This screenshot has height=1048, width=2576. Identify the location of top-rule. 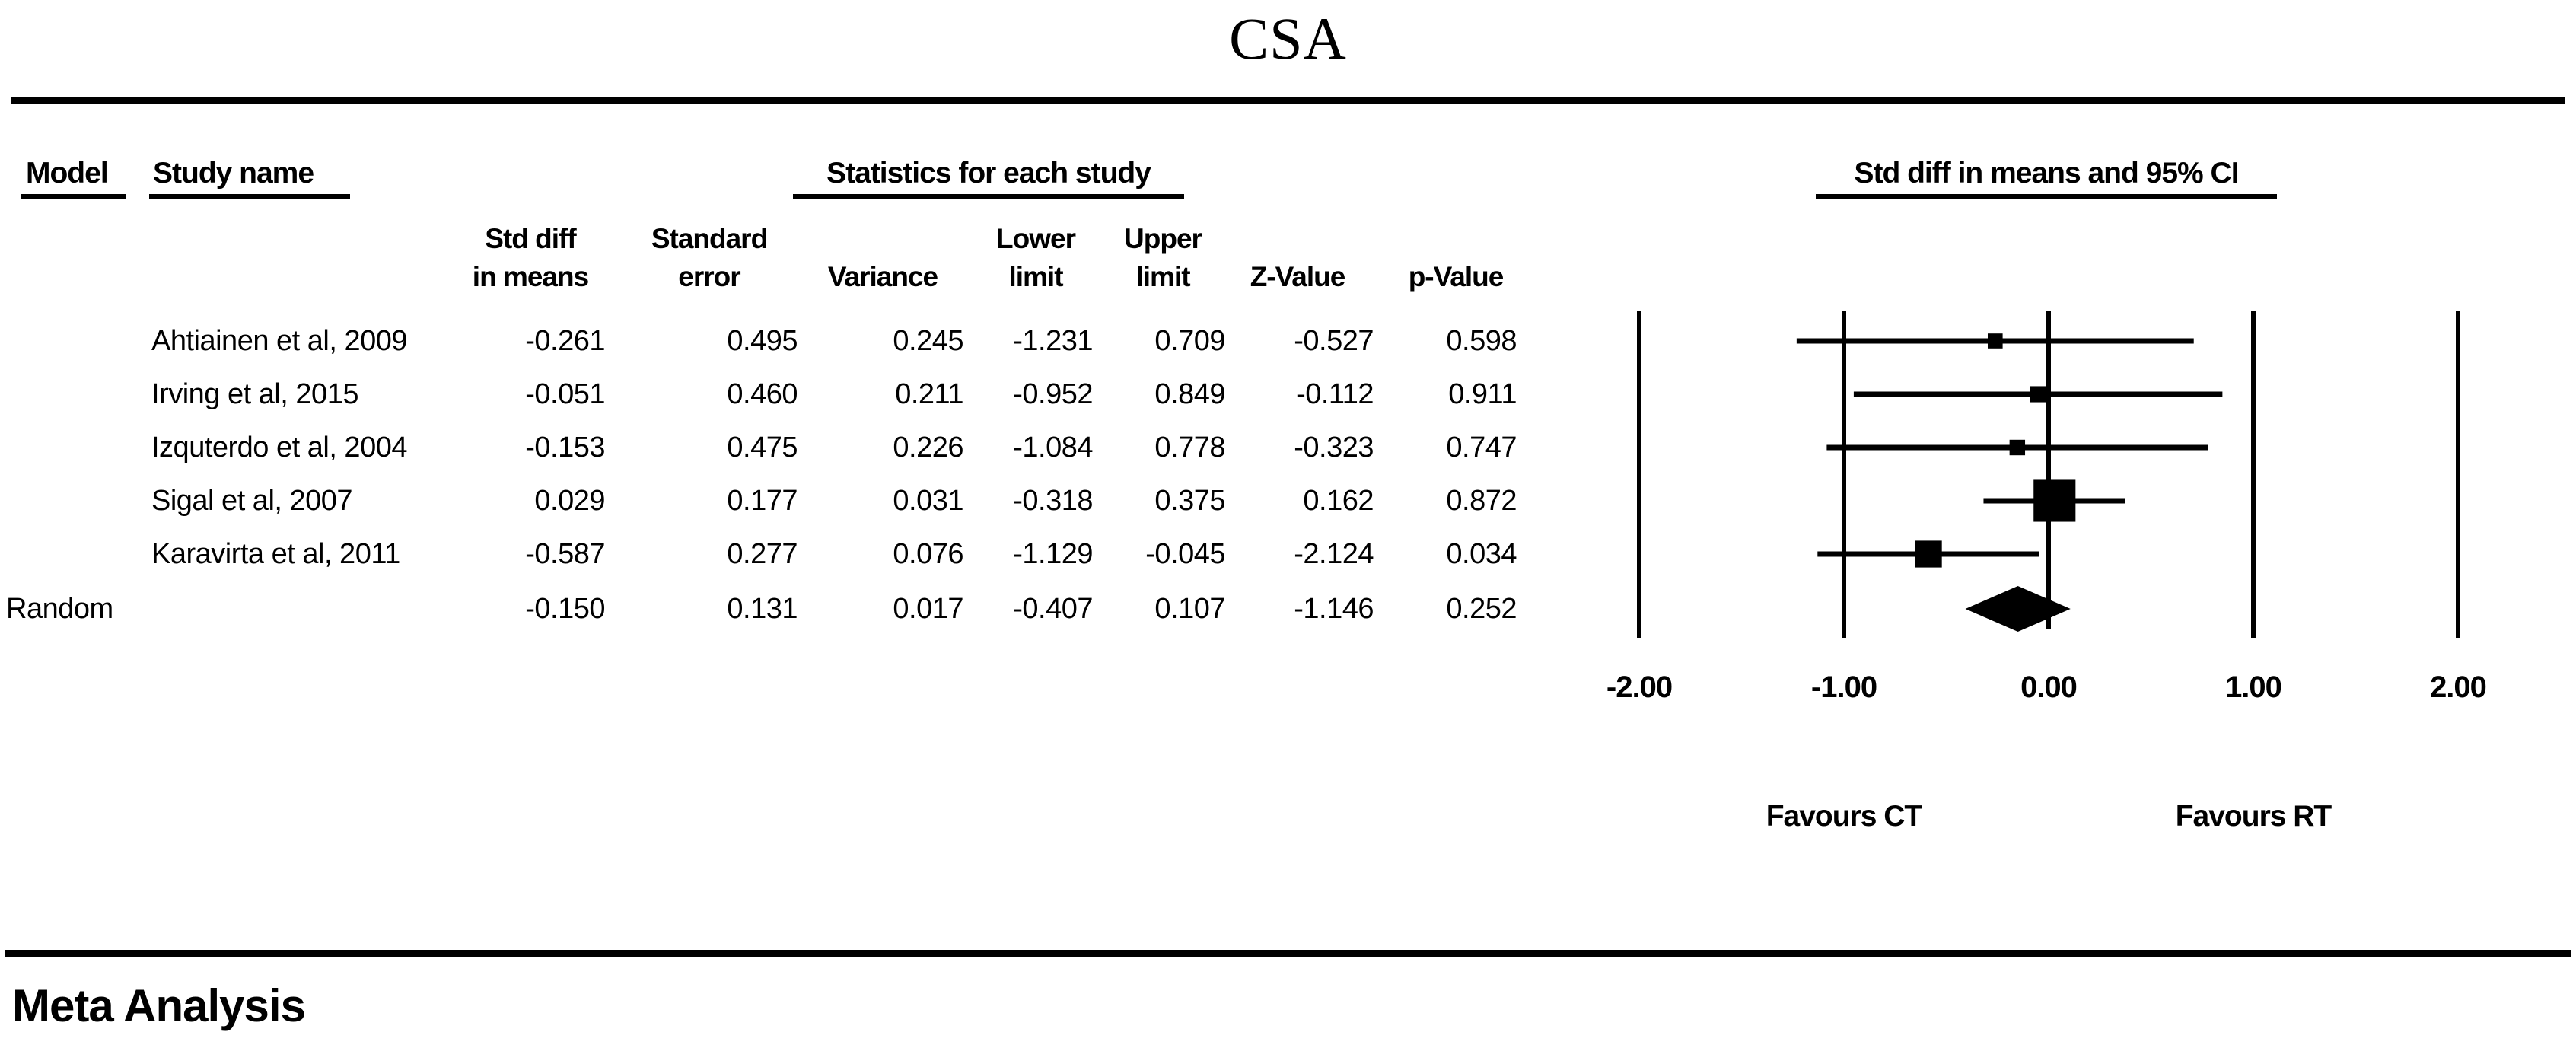
(1288, 100).